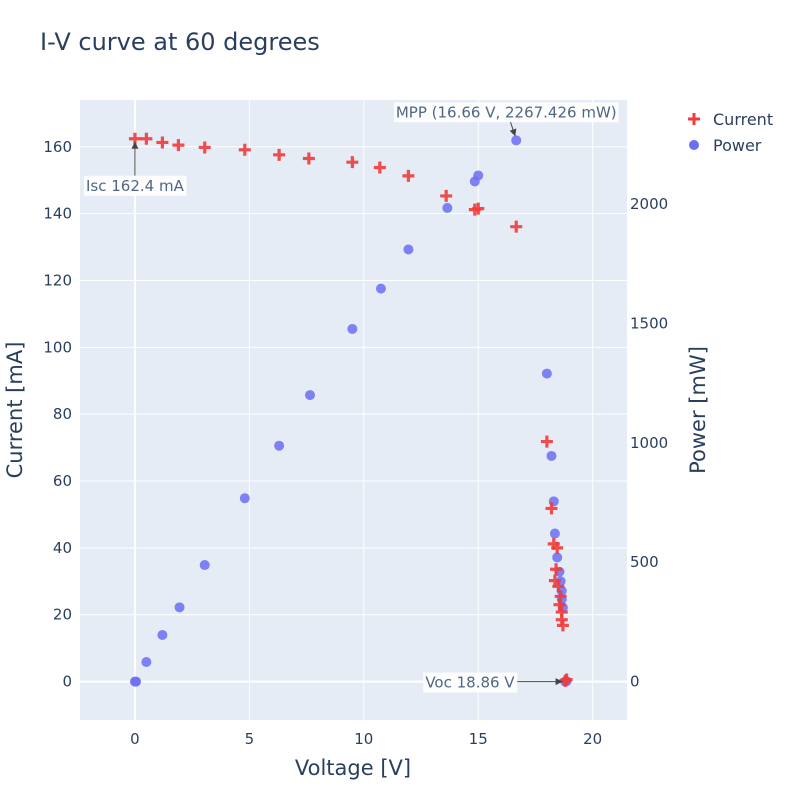 This screenshot has width=800, height=800. Describe the element at coordinates (649, 204) in the screenshot. I see `y2-tick-label: 2000` at that location.